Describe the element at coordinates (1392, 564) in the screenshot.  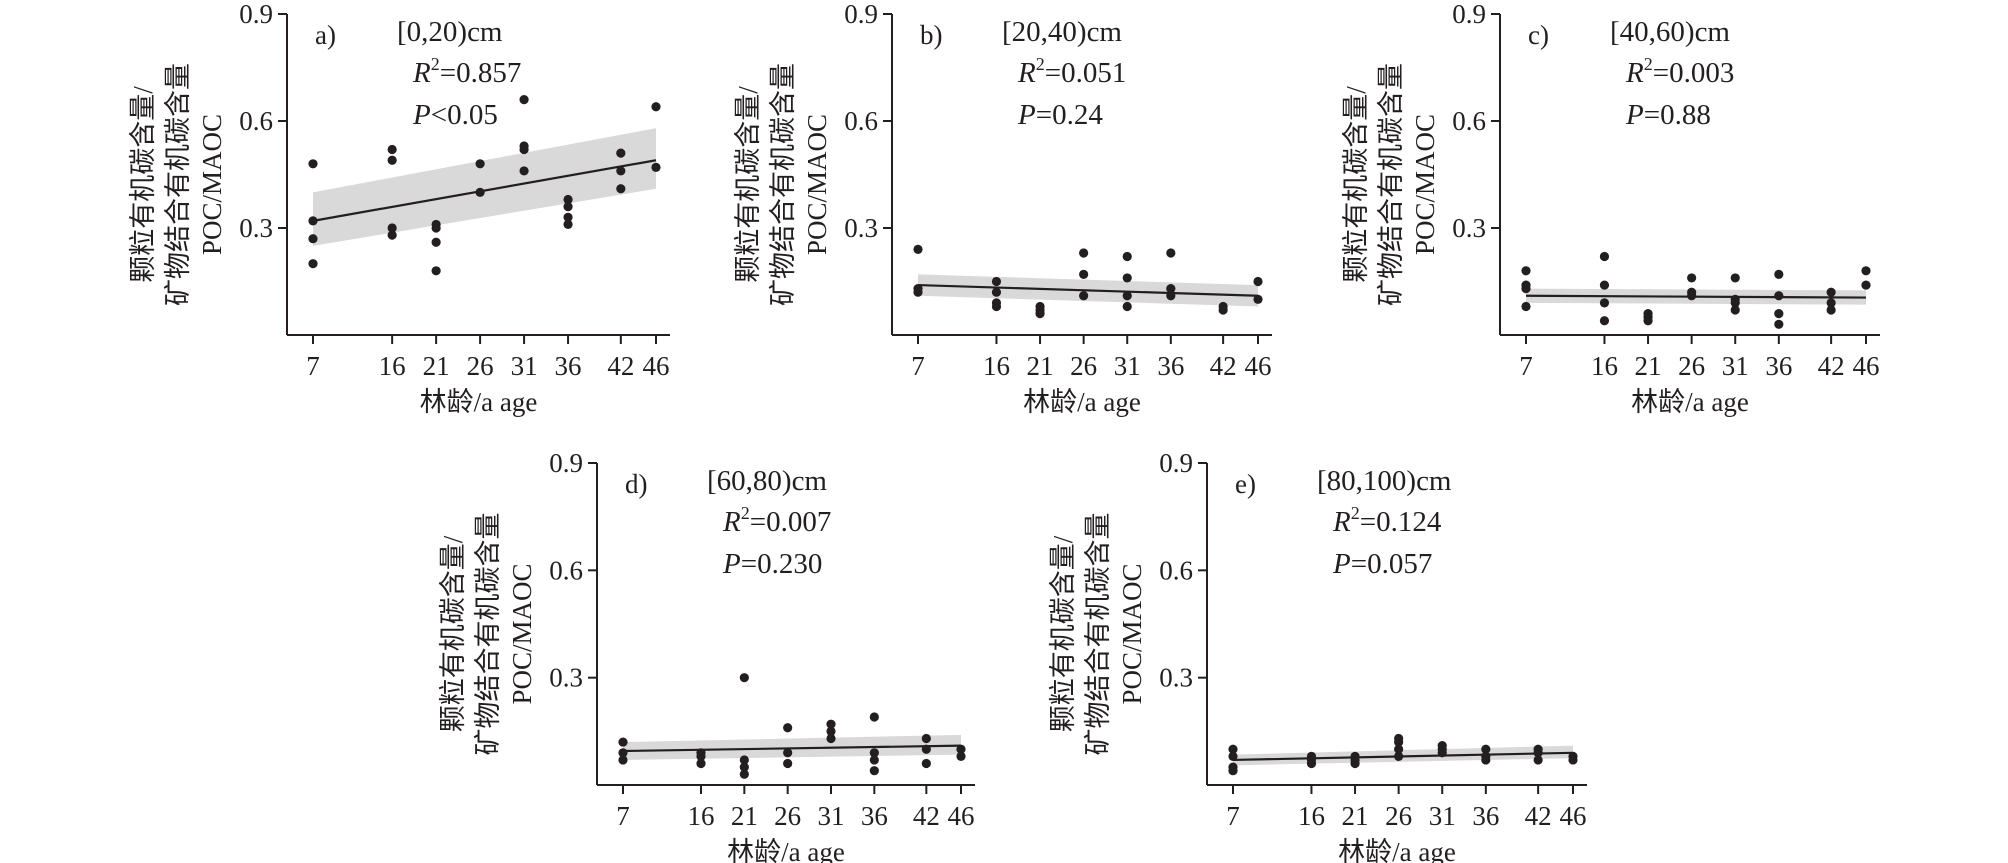
I see `p-value: =0.057` at that location.